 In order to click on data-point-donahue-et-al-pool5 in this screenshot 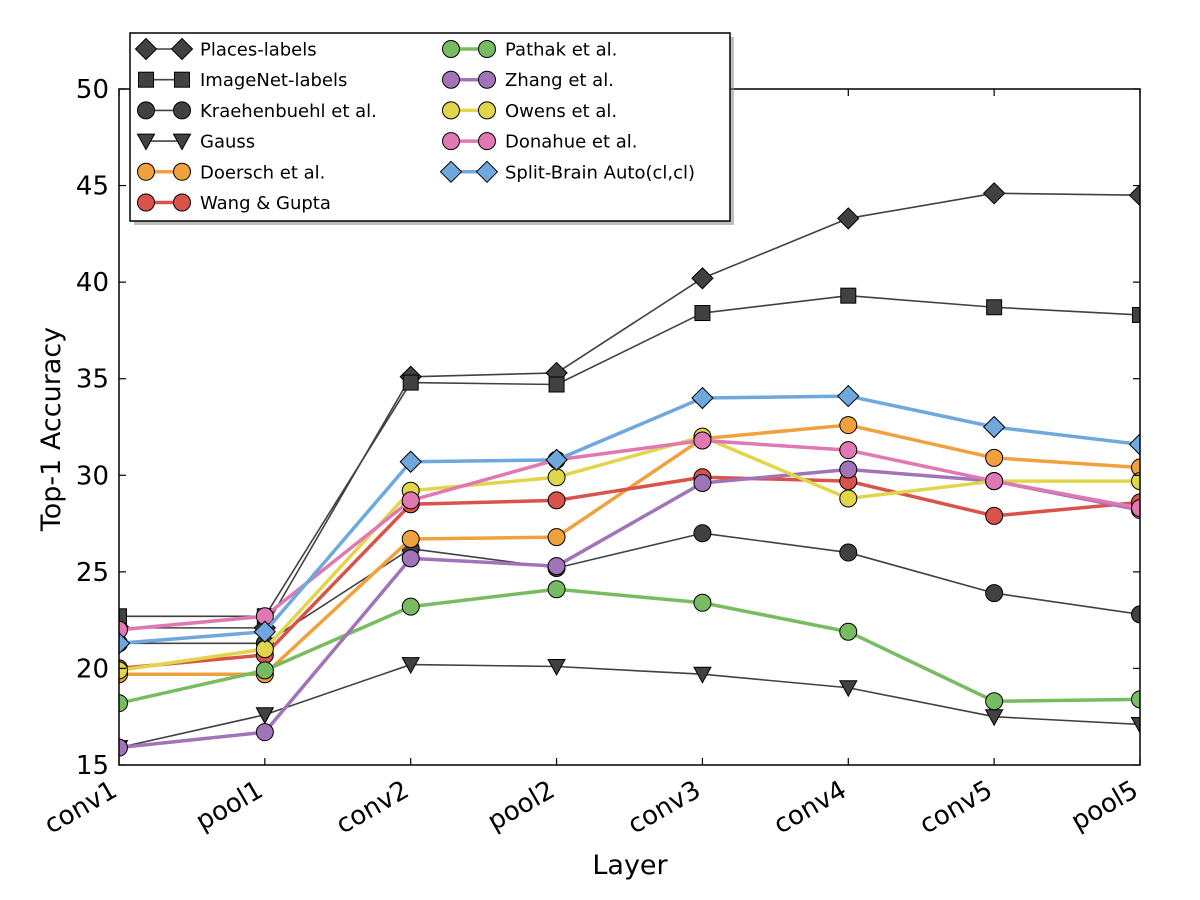, I will do `click(1135, 508)`.